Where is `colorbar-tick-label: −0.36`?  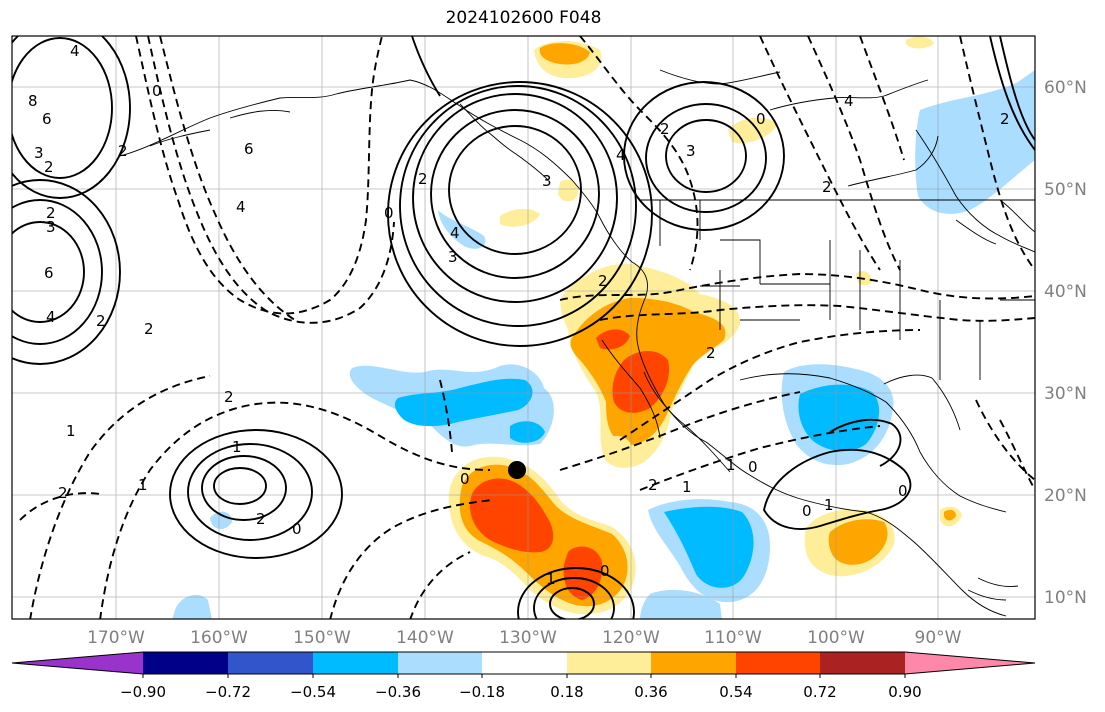
colorbar-tick-label: −0.36 is located at coordinates (398, 692).